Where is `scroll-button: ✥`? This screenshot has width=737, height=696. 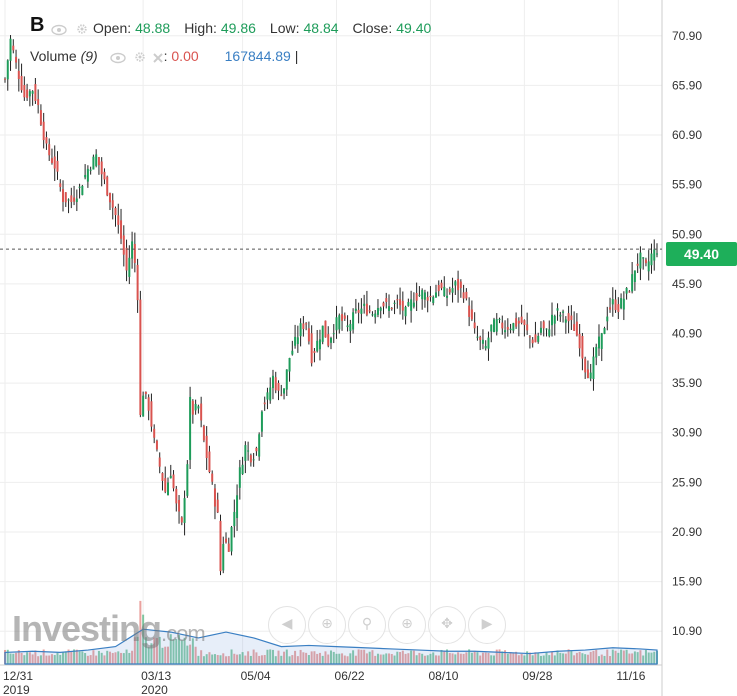 scroll-button: ✥ is located at coordinates (447, 625).